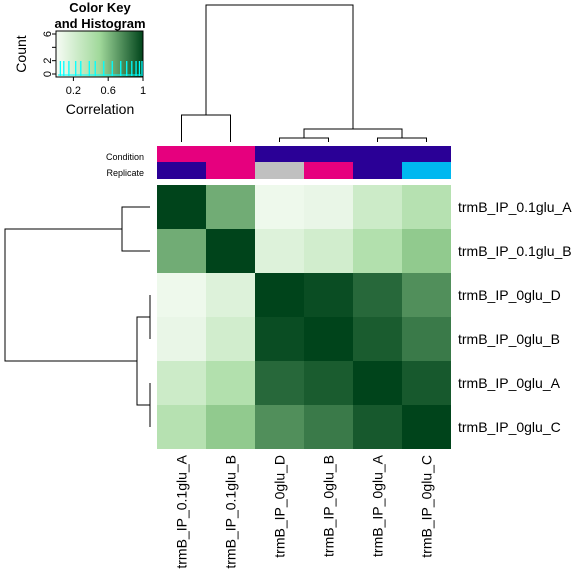  What do you see at coordinates (108, 91) in the screenshot?
I see `x-tick-label: 0.6` at bounding box center [108, 91].